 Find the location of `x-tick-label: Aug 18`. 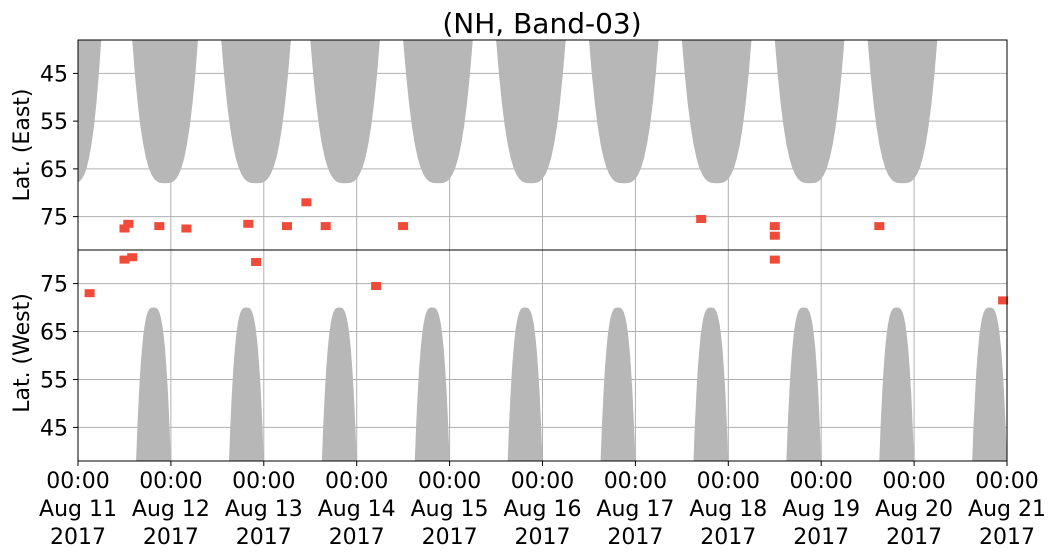

x-tick-label: Aug 18 is located at coordinates (728, 509).